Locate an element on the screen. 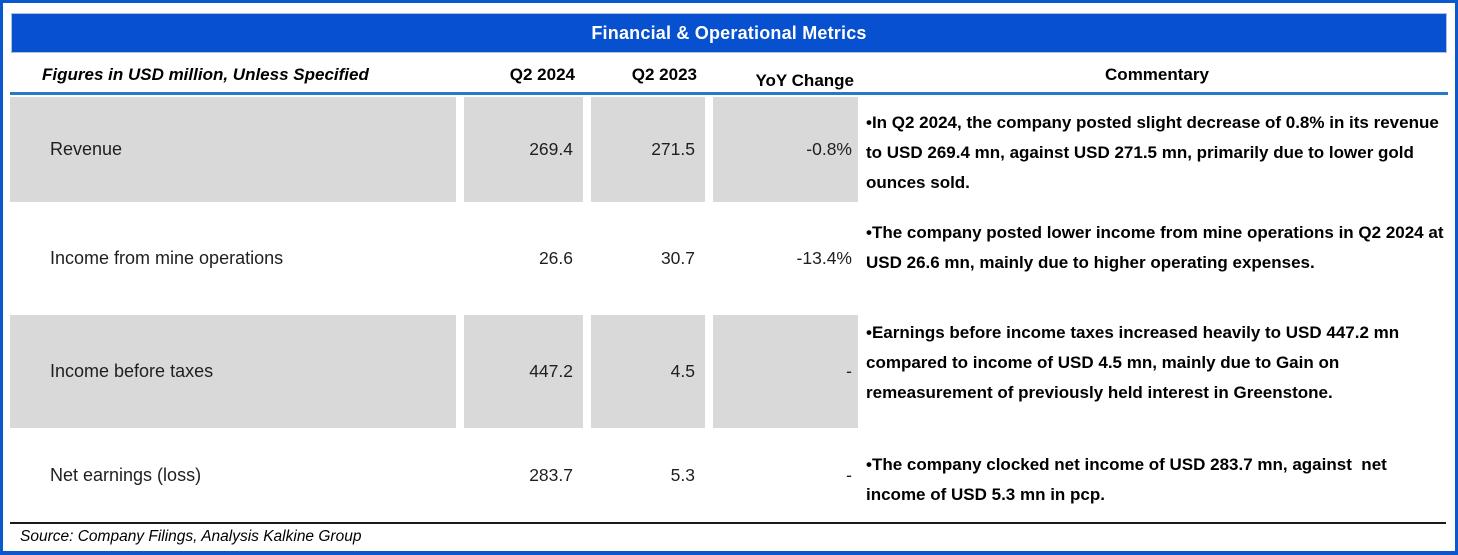 The image size is (1458, 555). metric-cell: Income before taxes is located at coordinates (233, 371).